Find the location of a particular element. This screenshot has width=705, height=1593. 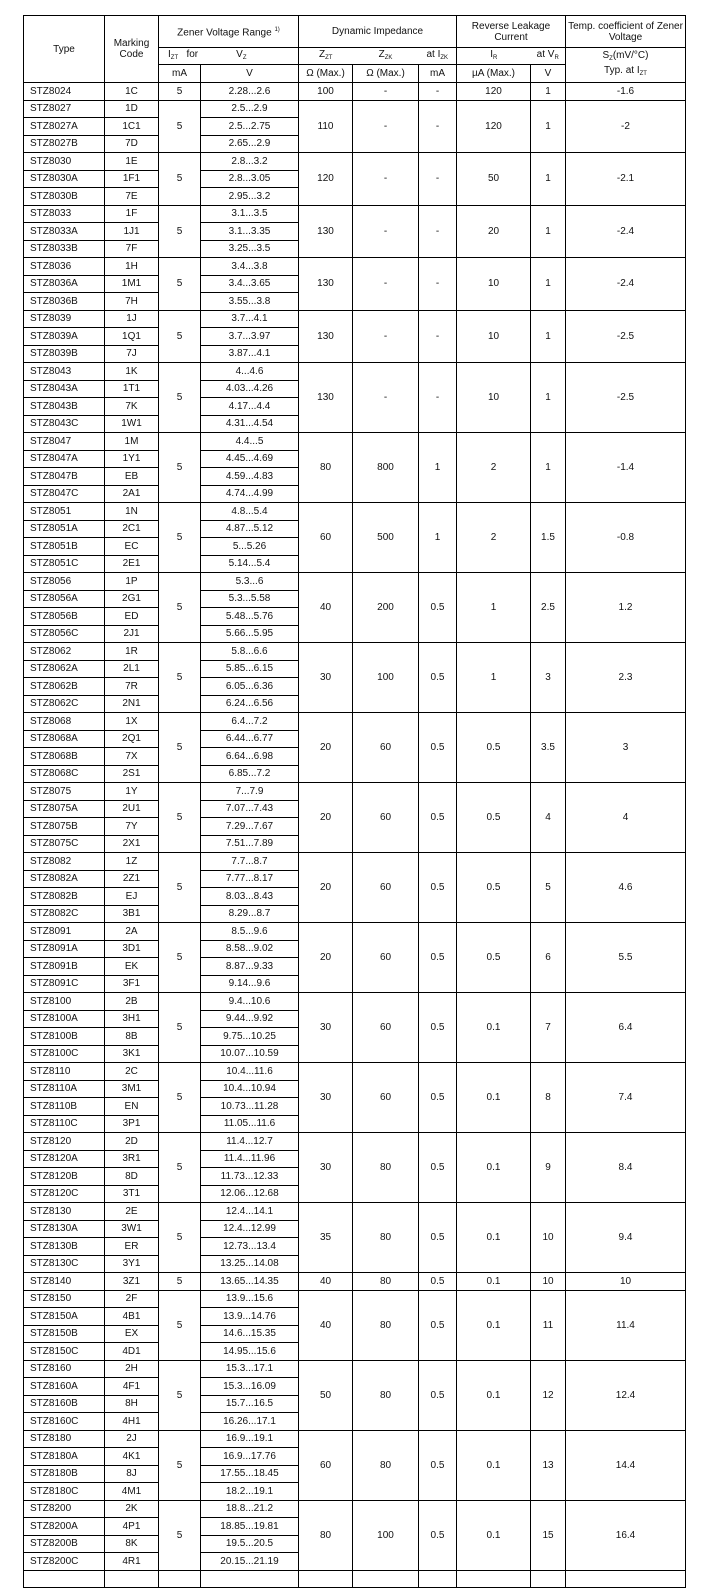

vz-range-cell: 10.4...11.6 is located at coordinates (249, 1071).